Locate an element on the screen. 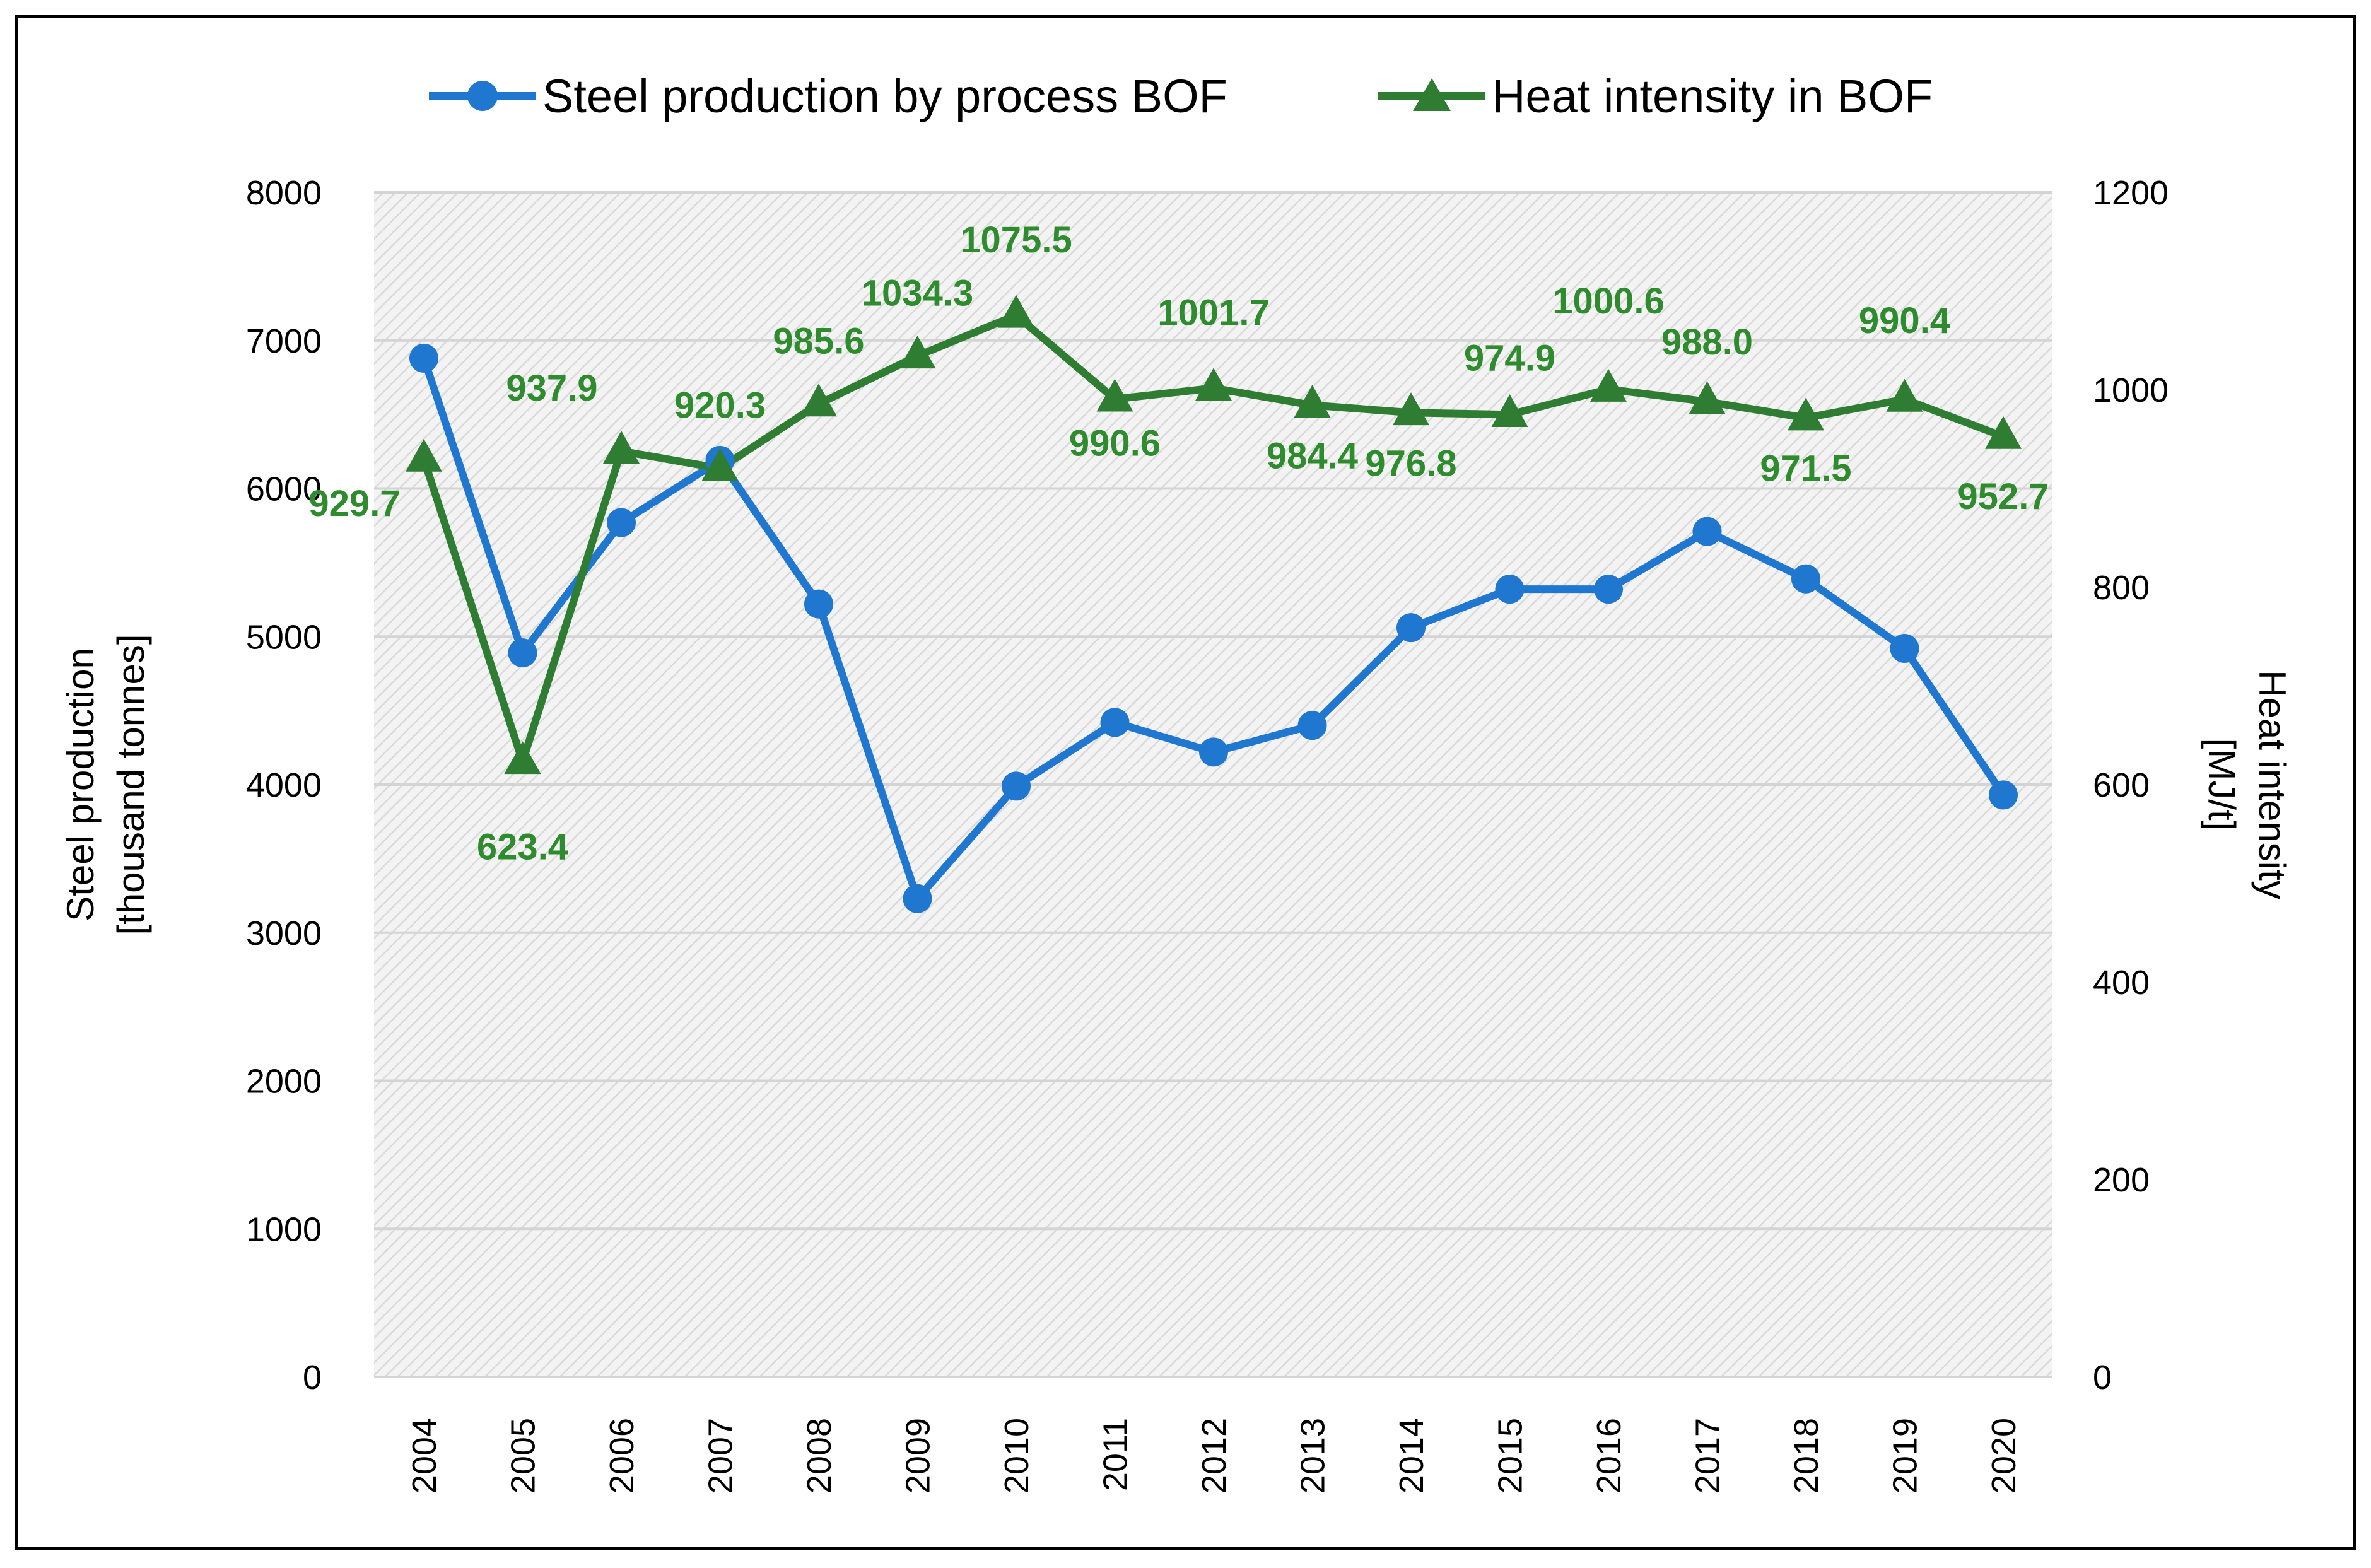  heat-data-label: 988.0 is located at coordinates (1707, 342).